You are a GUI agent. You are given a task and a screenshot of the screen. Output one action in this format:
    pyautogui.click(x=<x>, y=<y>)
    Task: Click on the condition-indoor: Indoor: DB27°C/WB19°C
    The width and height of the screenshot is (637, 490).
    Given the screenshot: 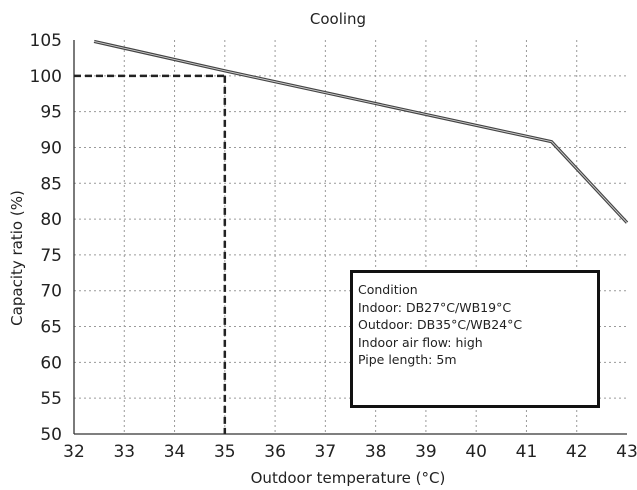 What is the action you would take?
    pyautogui.click(x=435, y=307)
    